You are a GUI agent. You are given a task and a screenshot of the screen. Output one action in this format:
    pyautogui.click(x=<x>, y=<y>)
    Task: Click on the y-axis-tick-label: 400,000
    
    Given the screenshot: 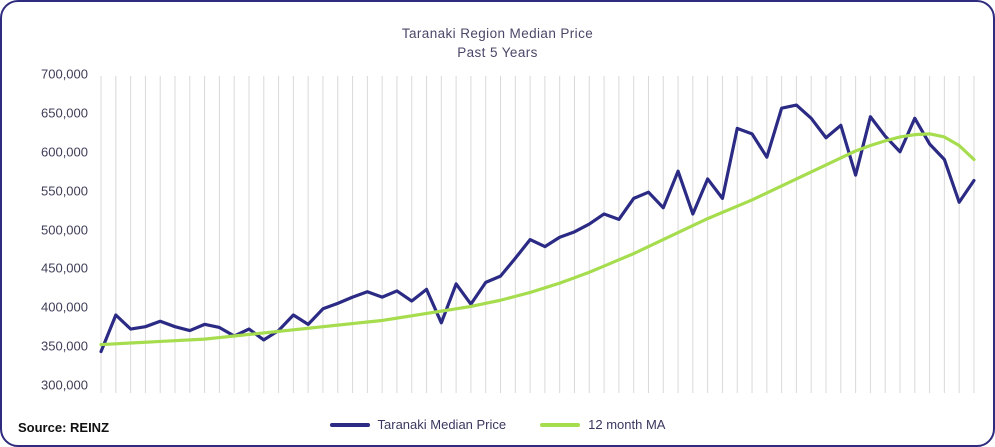 What is the action you would take?
    pyautogui.click(x=64, y=307)
    